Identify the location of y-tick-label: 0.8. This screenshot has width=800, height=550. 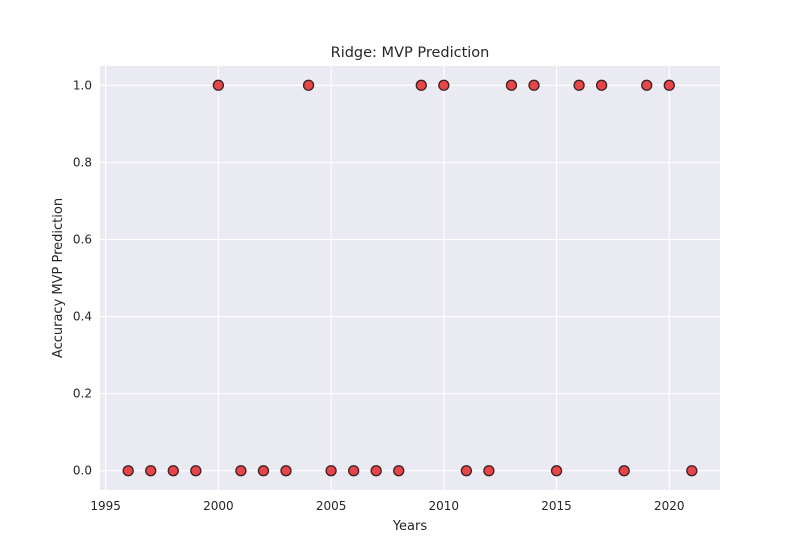
(82, 162).